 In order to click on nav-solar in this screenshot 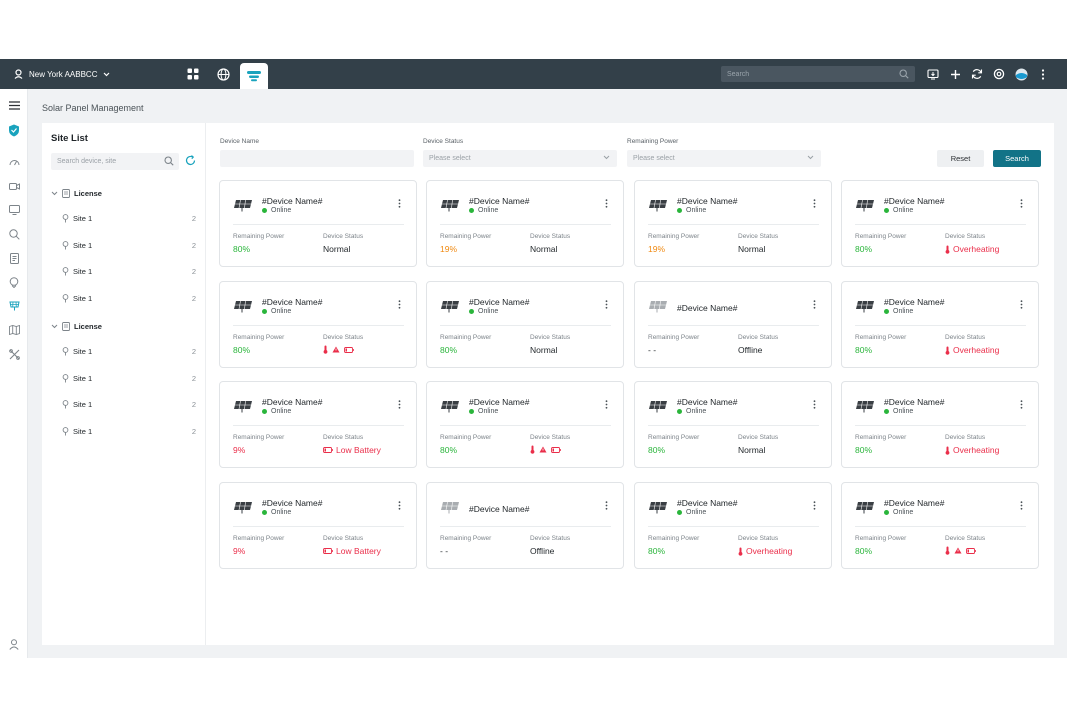, I will do `click(14, 306)`.